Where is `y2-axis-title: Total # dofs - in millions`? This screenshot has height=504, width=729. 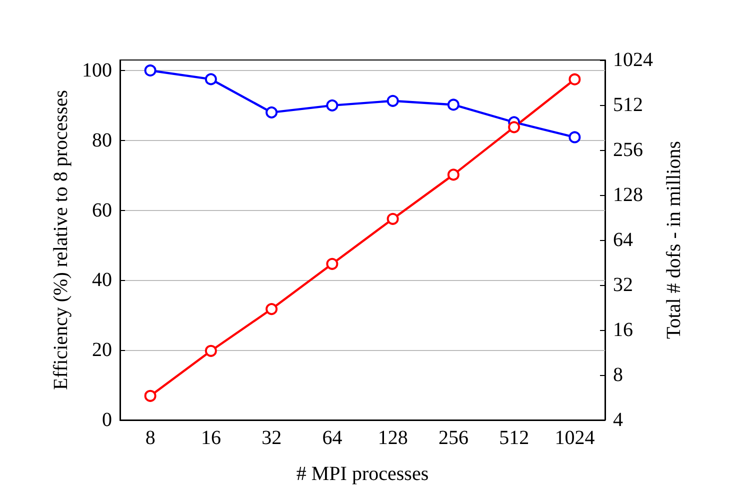
y2-axis-title: Total # dofs - in millions is located at coordinates (673, 240).